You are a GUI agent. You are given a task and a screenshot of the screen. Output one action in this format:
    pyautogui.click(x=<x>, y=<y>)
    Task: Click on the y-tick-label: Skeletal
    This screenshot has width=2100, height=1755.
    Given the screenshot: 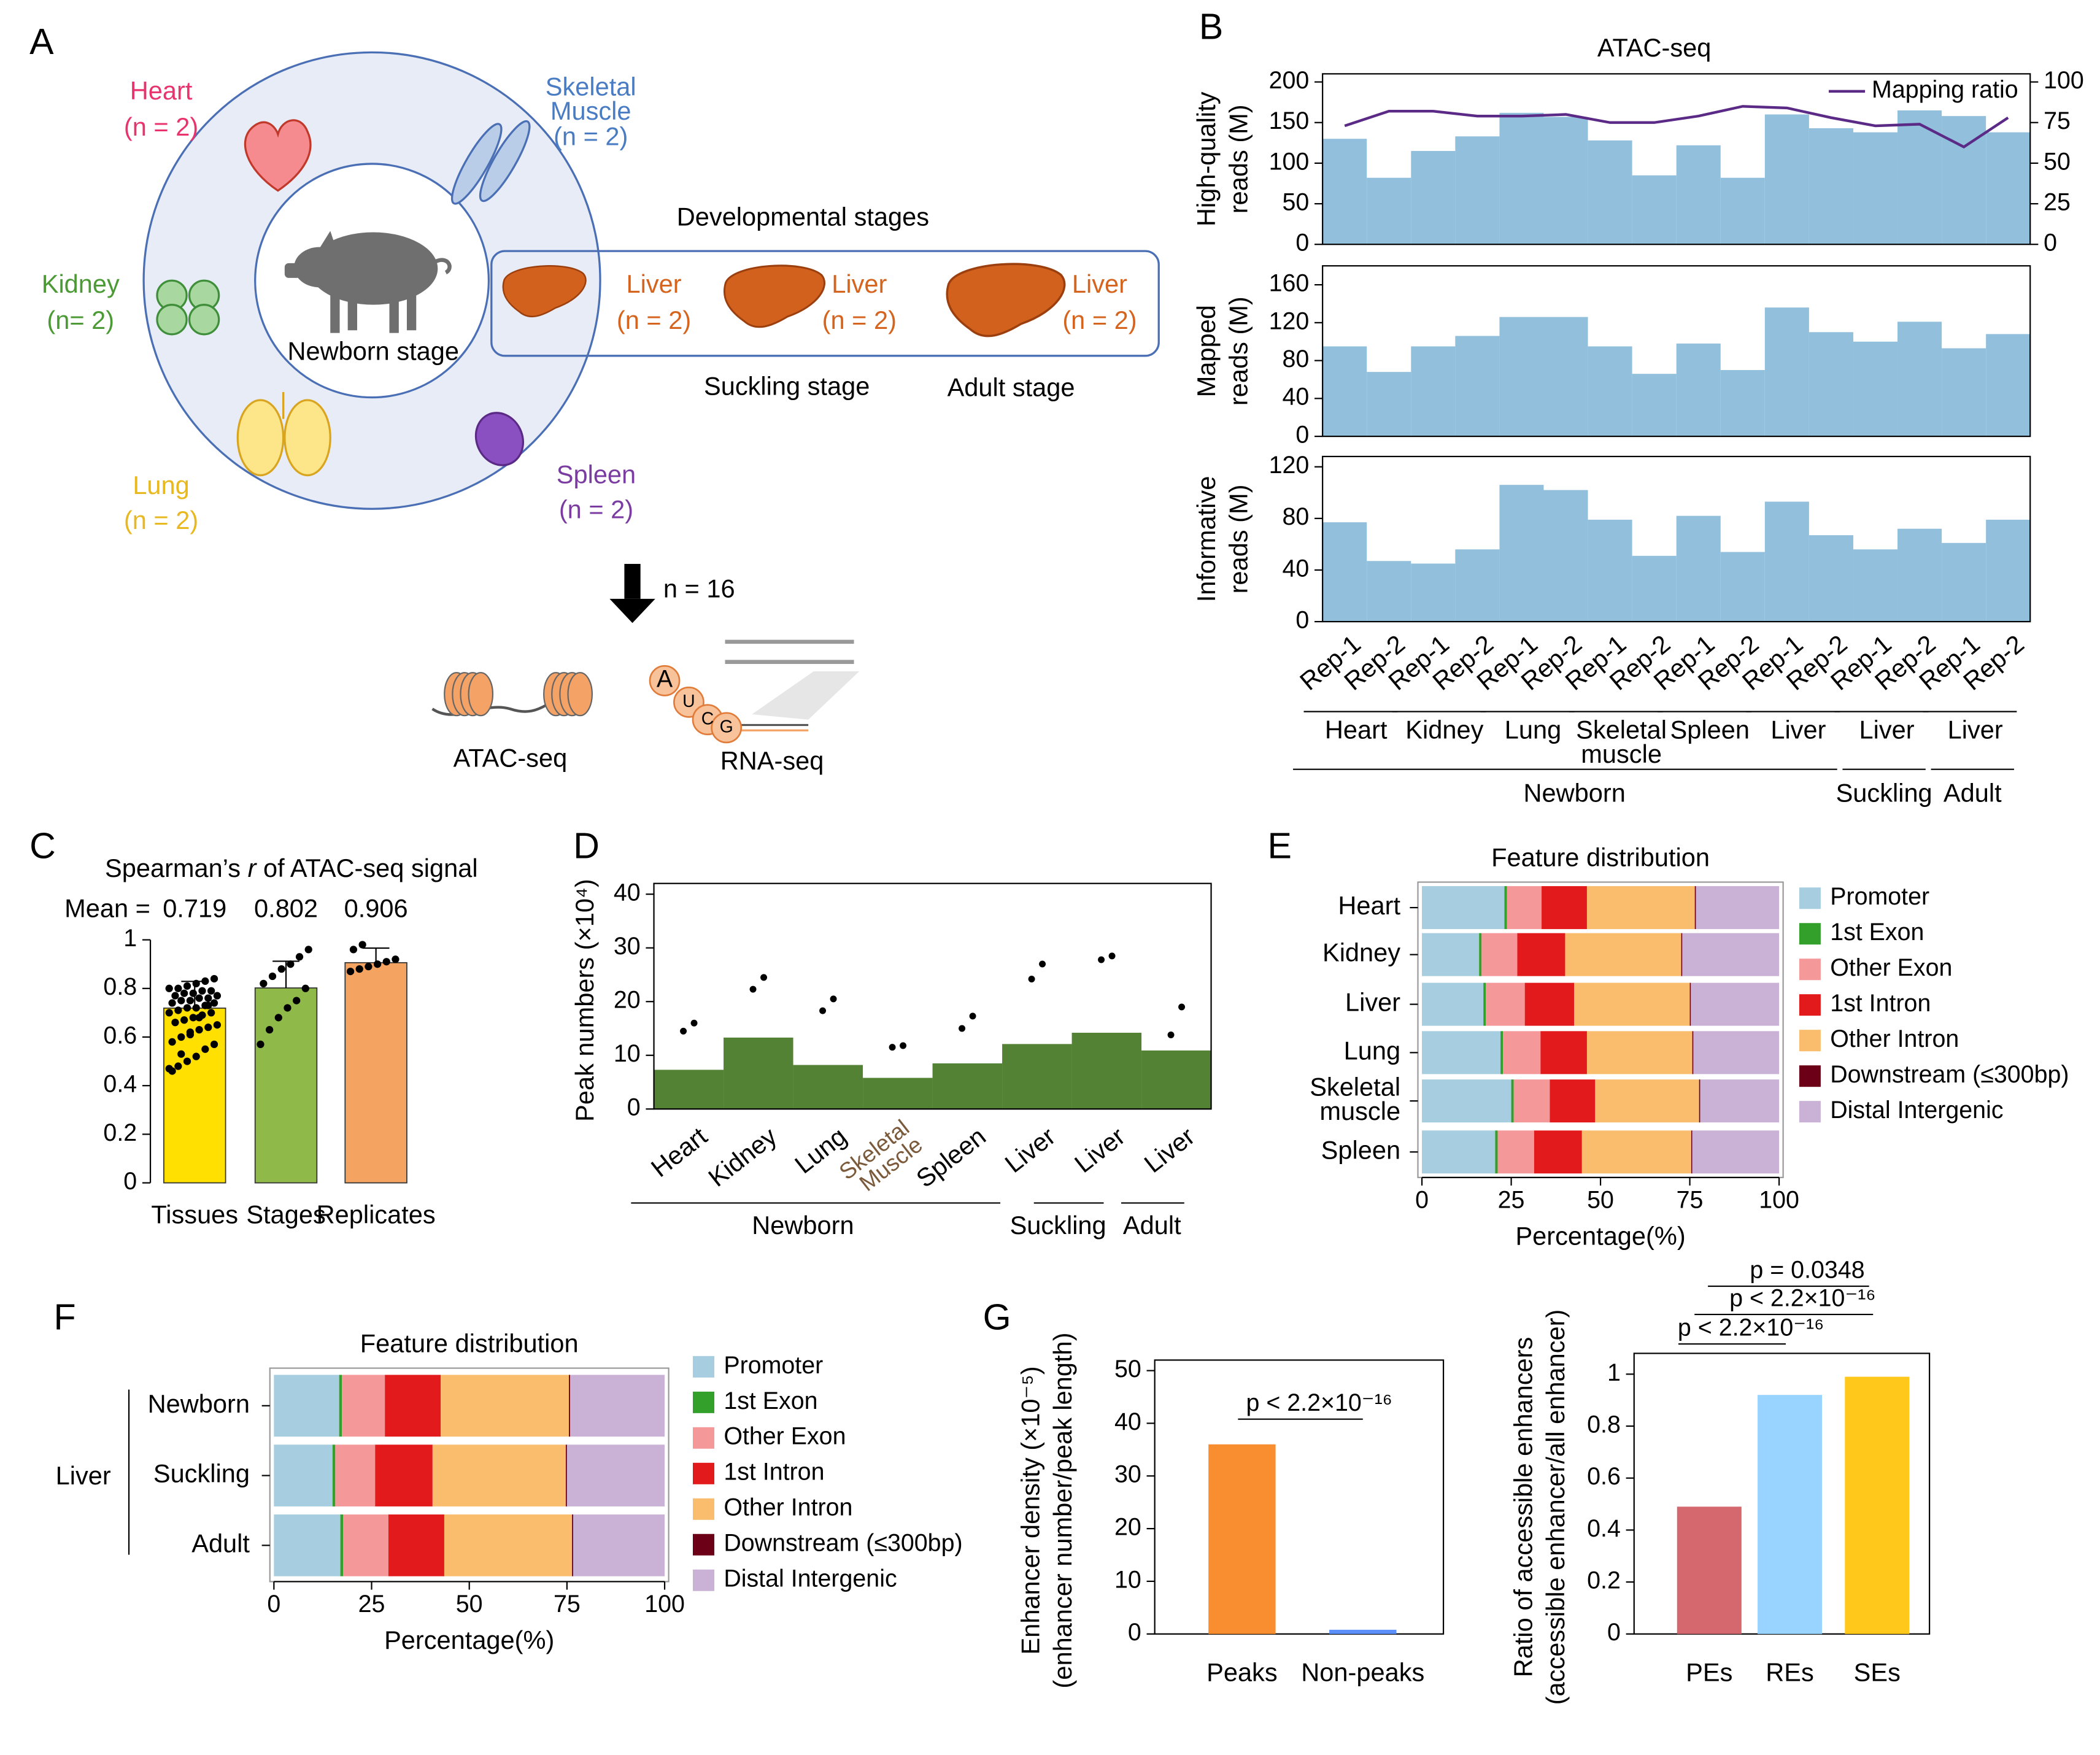 What is the action you would take?
    pyautogui.click(x=1355, y=1086)
    